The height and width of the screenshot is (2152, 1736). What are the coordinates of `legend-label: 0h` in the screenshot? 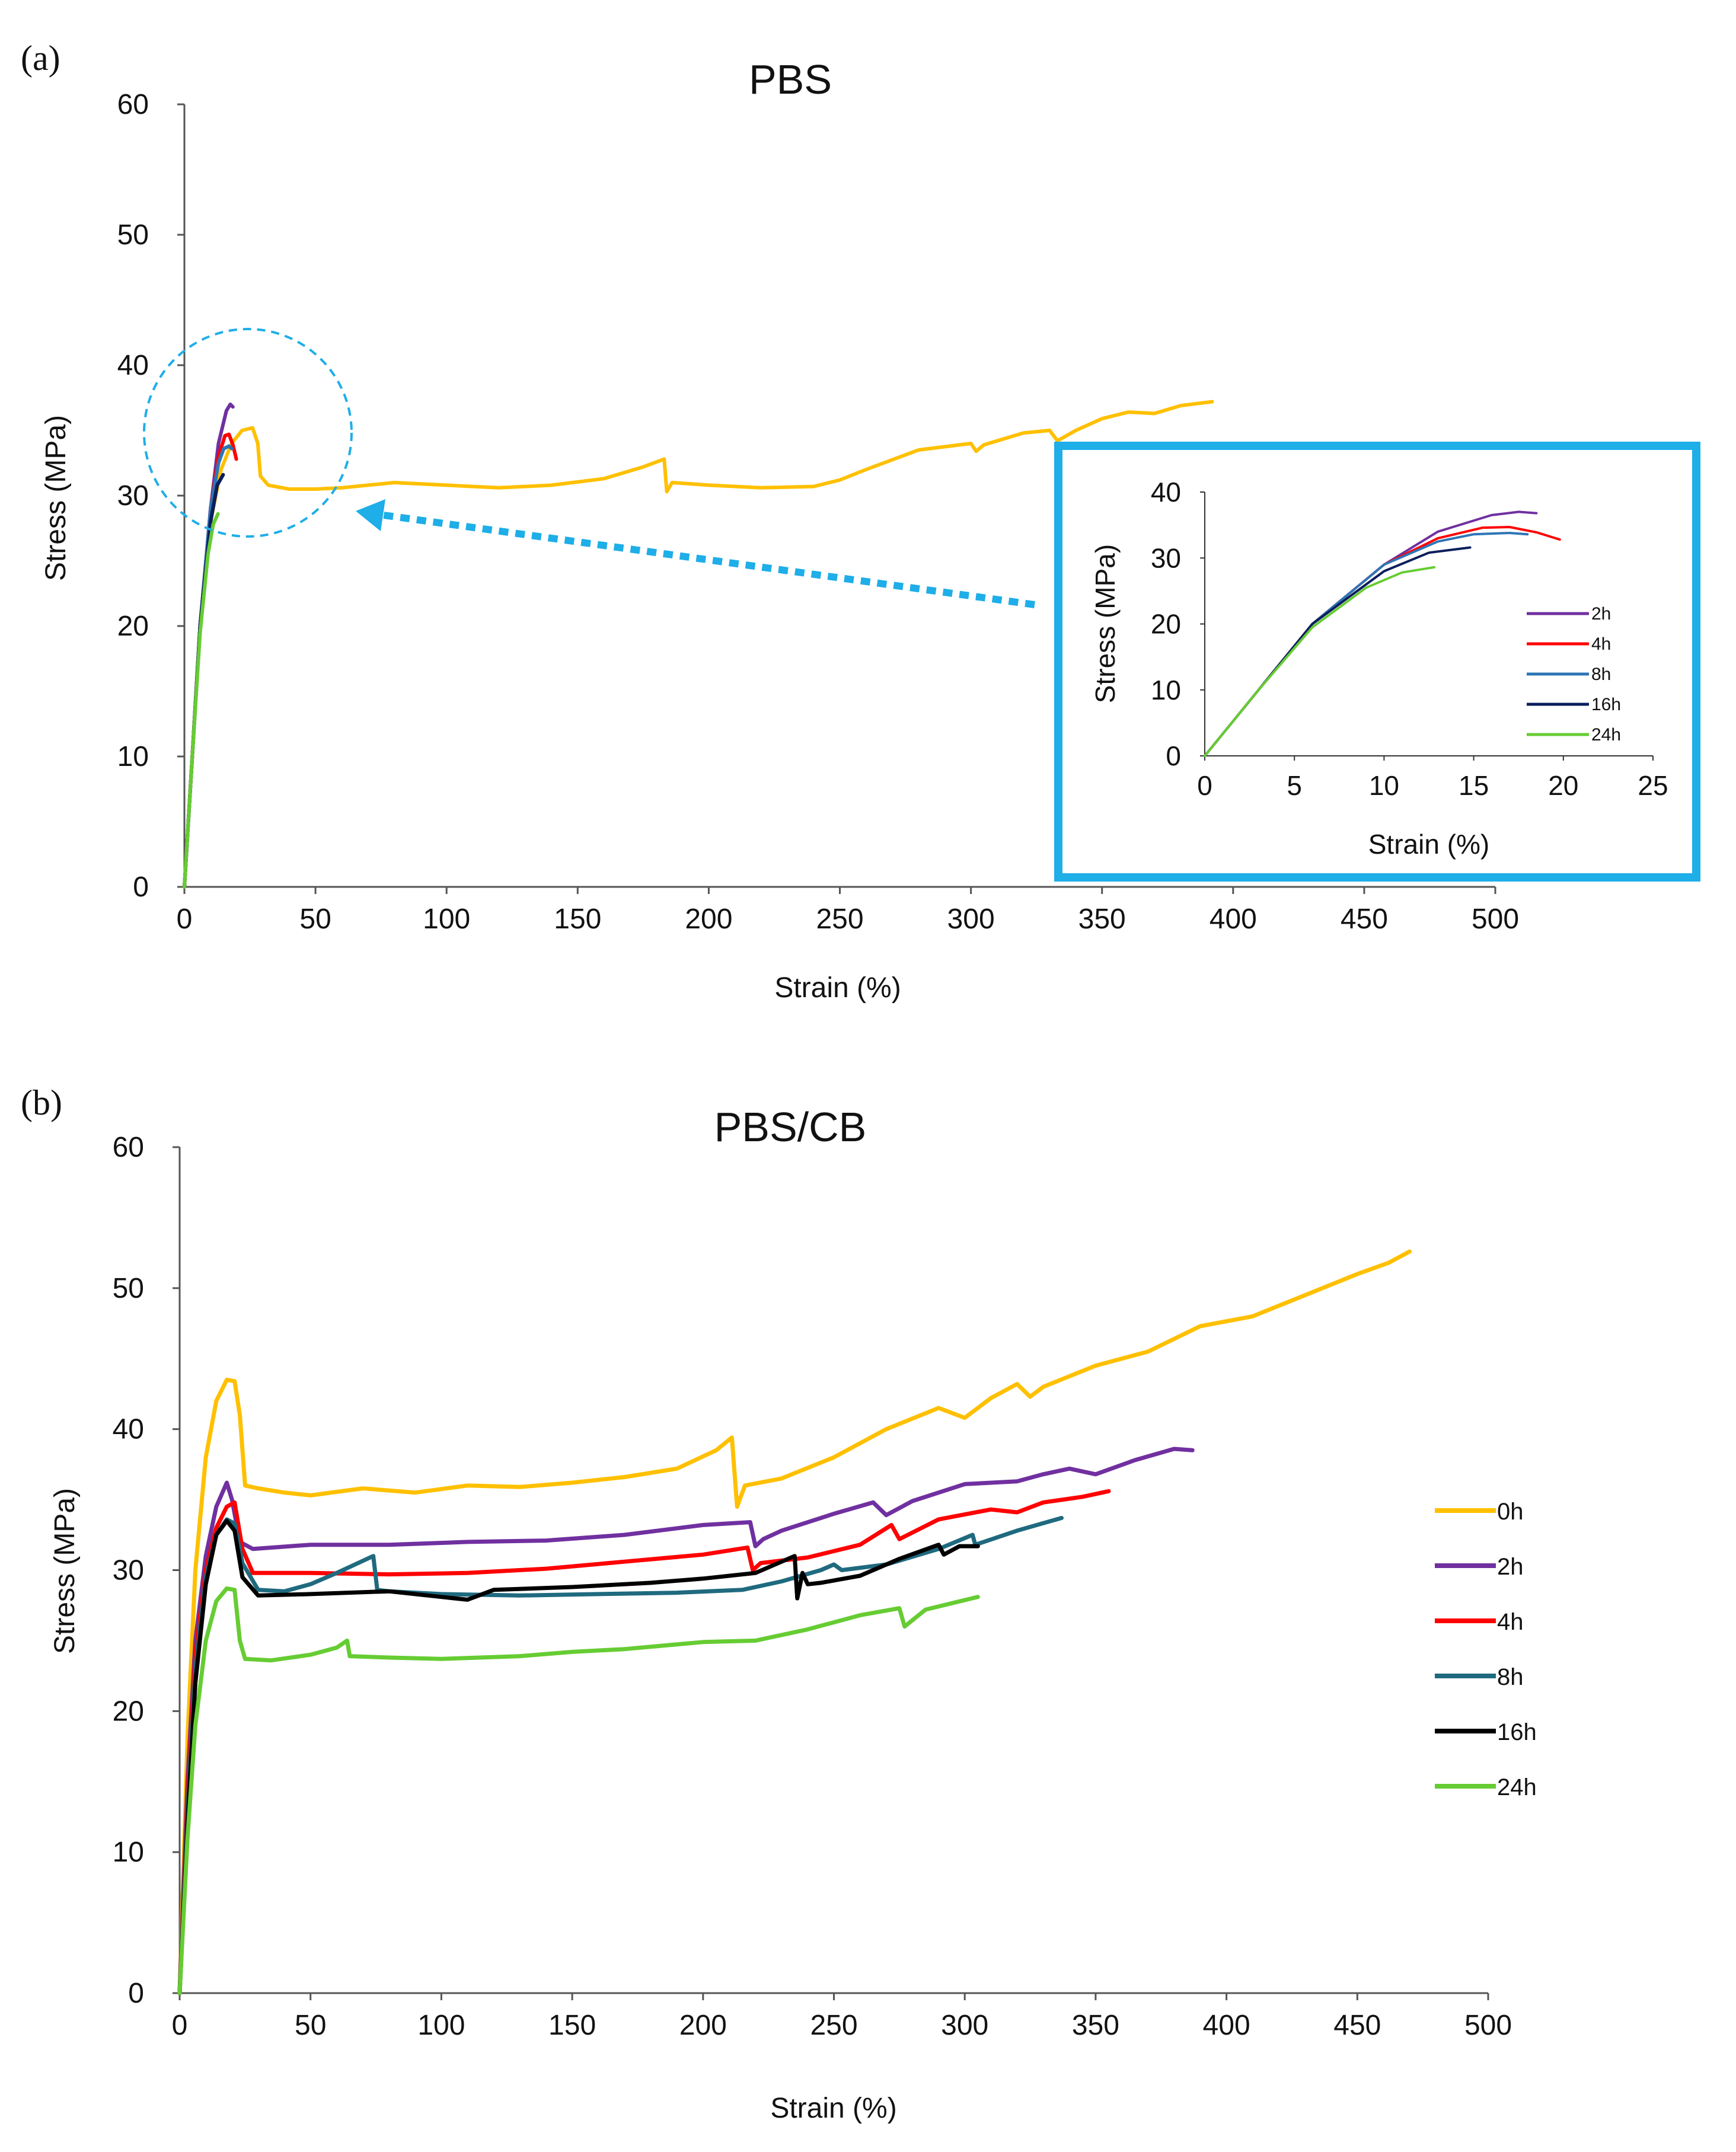 It's located at (1510, 1512).